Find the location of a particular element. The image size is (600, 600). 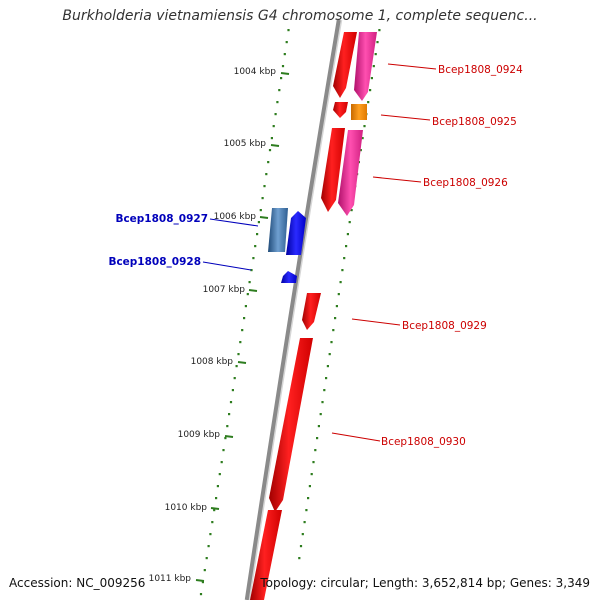

kbp-label-1007: 1007 kbp is located at coordinates (224, 290).